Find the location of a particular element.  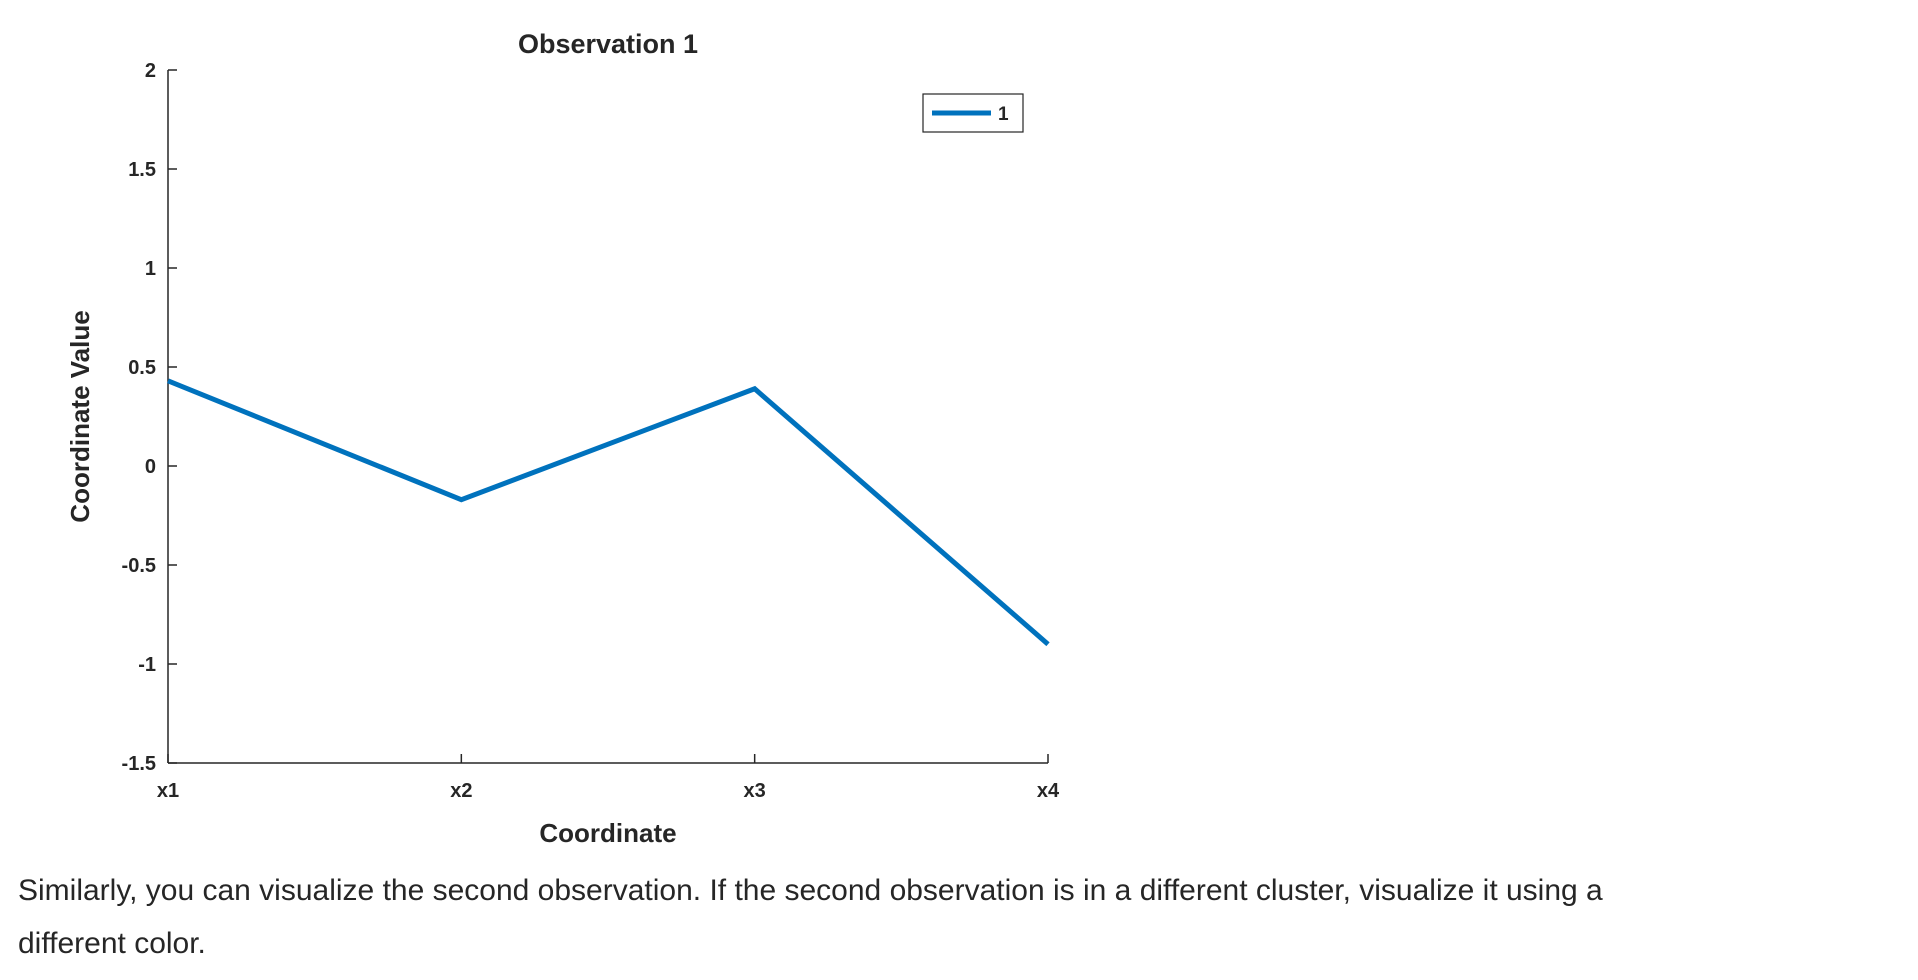

y-tick-label: 1.5 is located at coordinates (142, 170).